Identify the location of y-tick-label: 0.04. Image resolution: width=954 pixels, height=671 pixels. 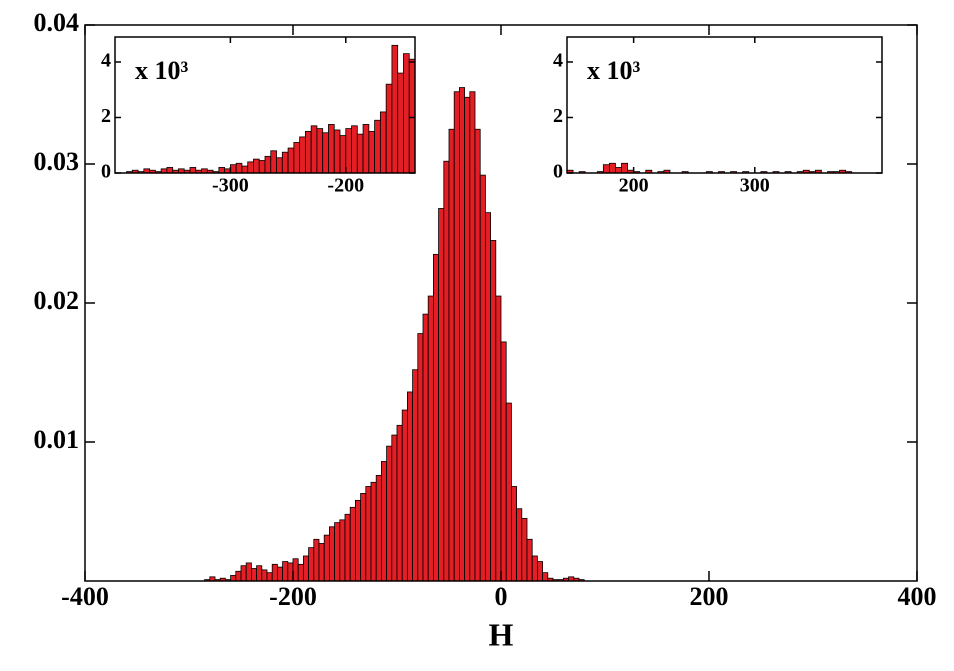
(57, 22).